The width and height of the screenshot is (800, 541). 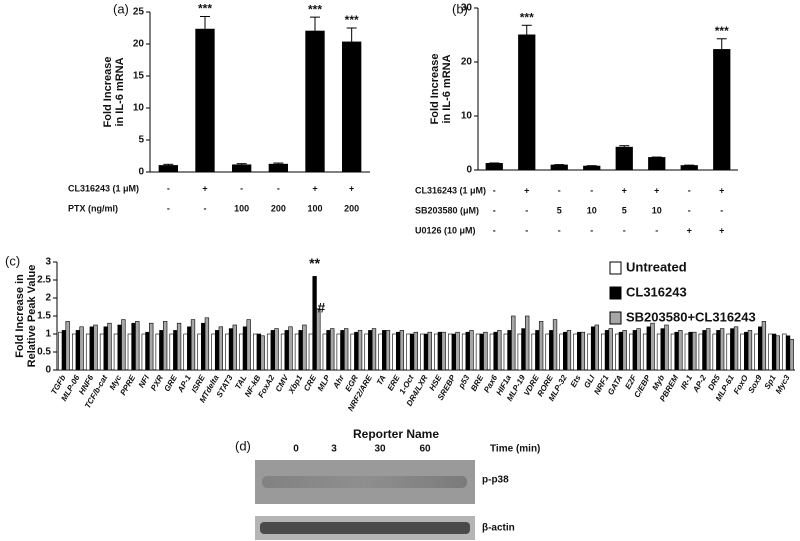 I want to click on annotation: #, so click(x=321, y=308).